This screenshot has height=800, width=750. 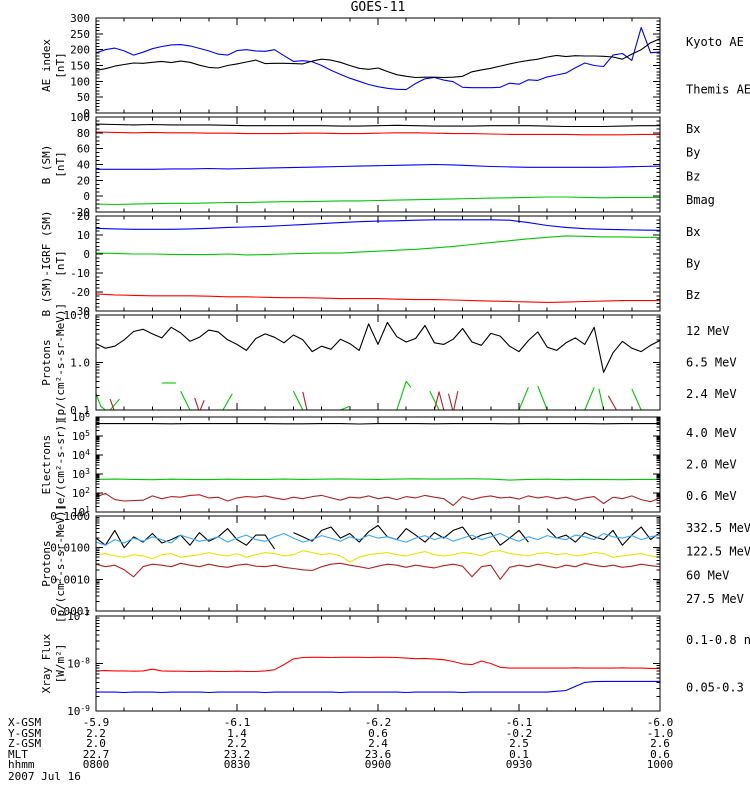 What do you see at coordinates (96, 754) in the screenshot?
I see `ephemeris-value: 22.7` at bounding box center [96, 754].